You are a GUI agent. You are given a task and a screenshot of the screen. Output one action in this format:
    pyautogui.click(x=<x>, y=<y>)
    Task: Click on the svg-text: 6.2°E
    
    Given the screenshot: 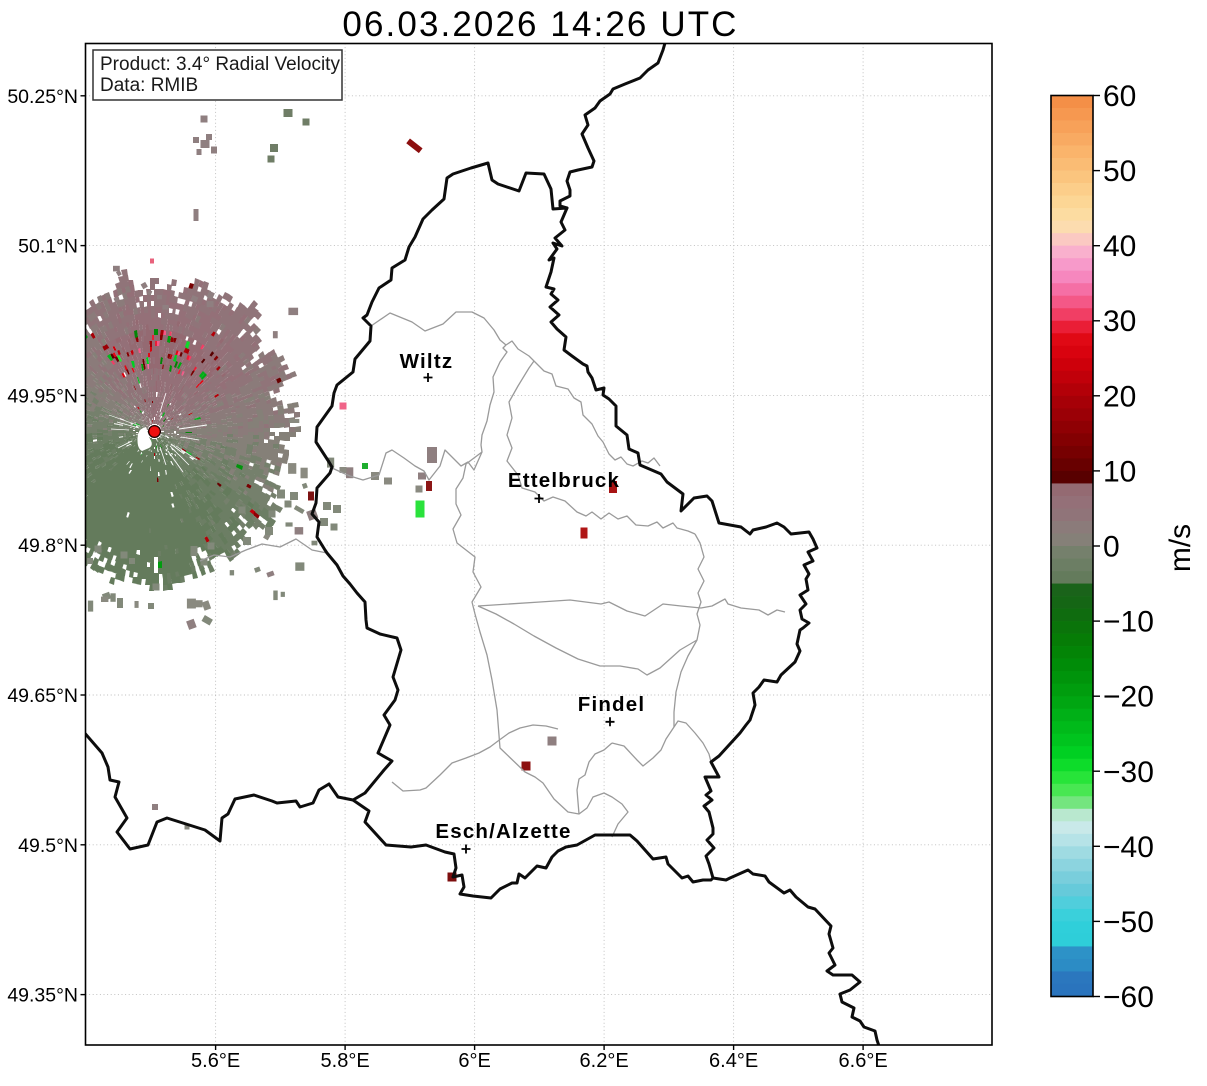 What is the action you would take?
    pyautogui.click(x=604, y=1061)
    